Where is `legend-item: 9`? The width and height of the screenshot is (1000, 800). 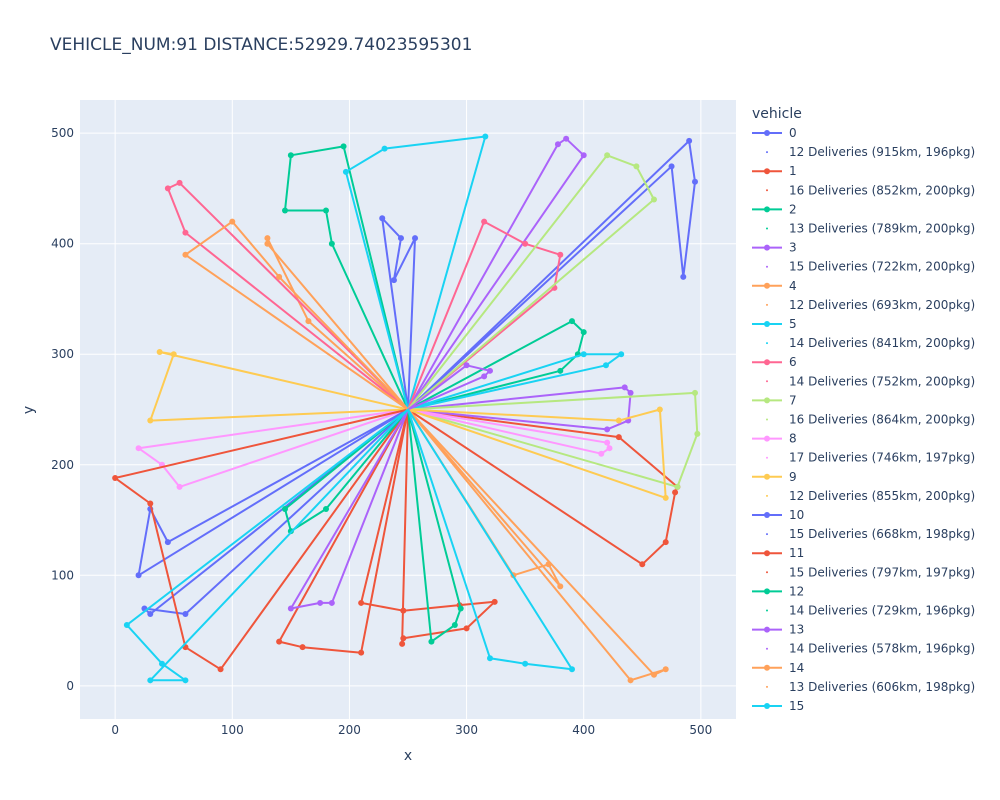 legend-item: 9 is located at coordinates (774, 477).